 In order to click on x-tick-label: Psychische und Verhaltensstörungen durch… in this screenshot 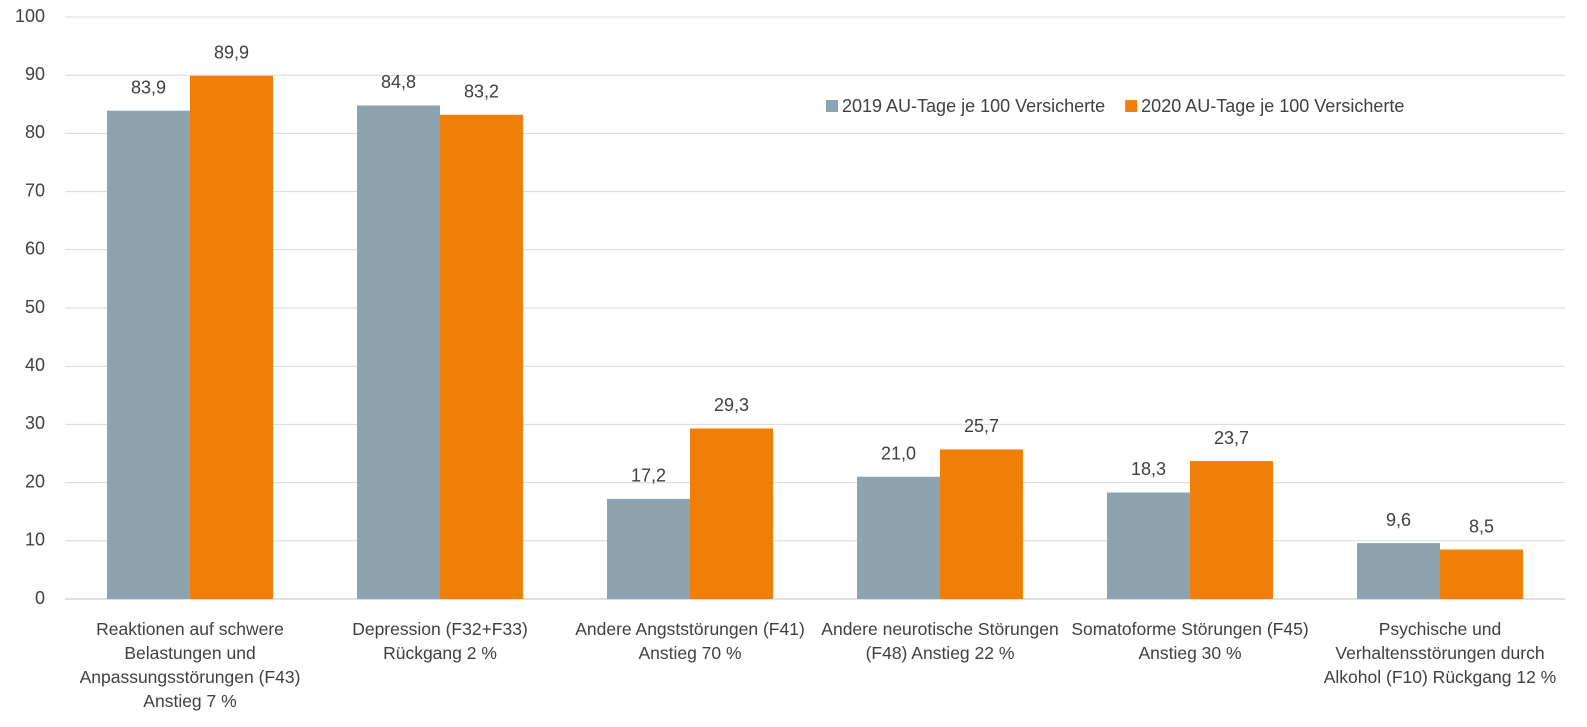, I will do `click(1440, 653)`.